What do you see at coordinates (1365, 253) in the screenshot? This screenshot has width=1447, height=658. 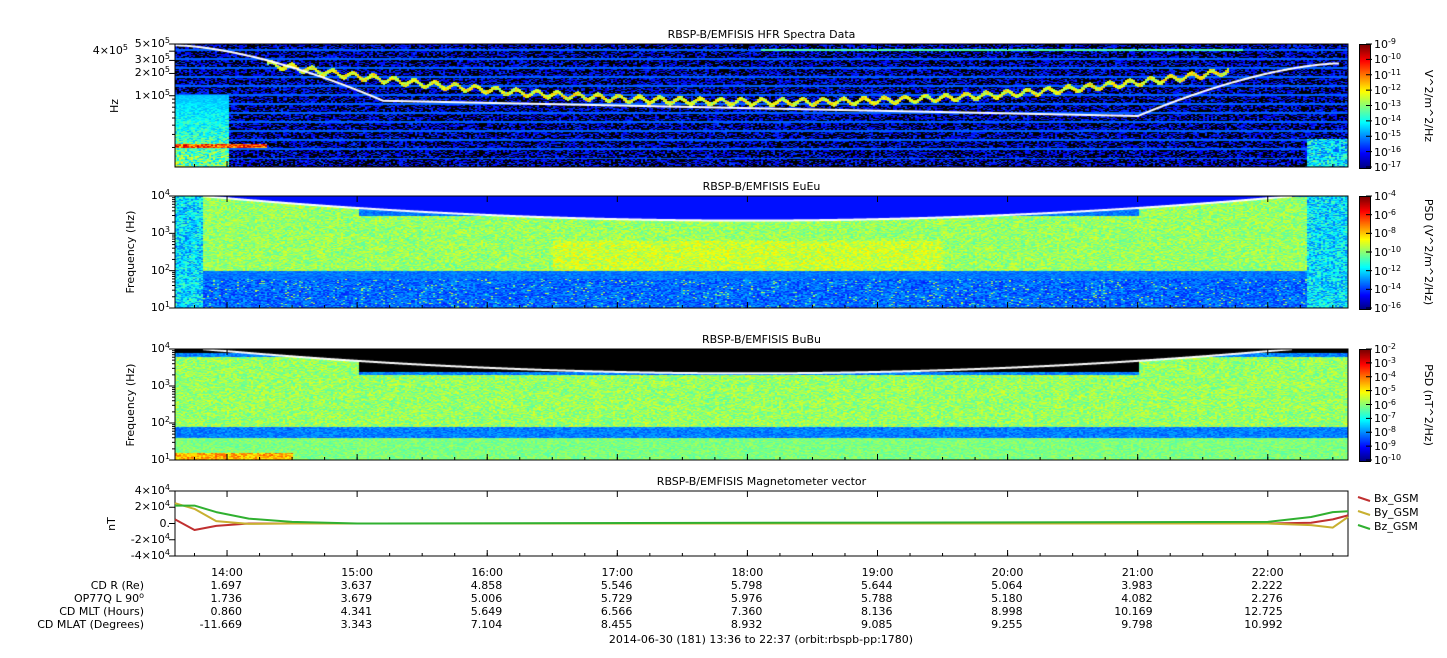 I see `eueu-colorbar` at bounding box center [1365, 253].